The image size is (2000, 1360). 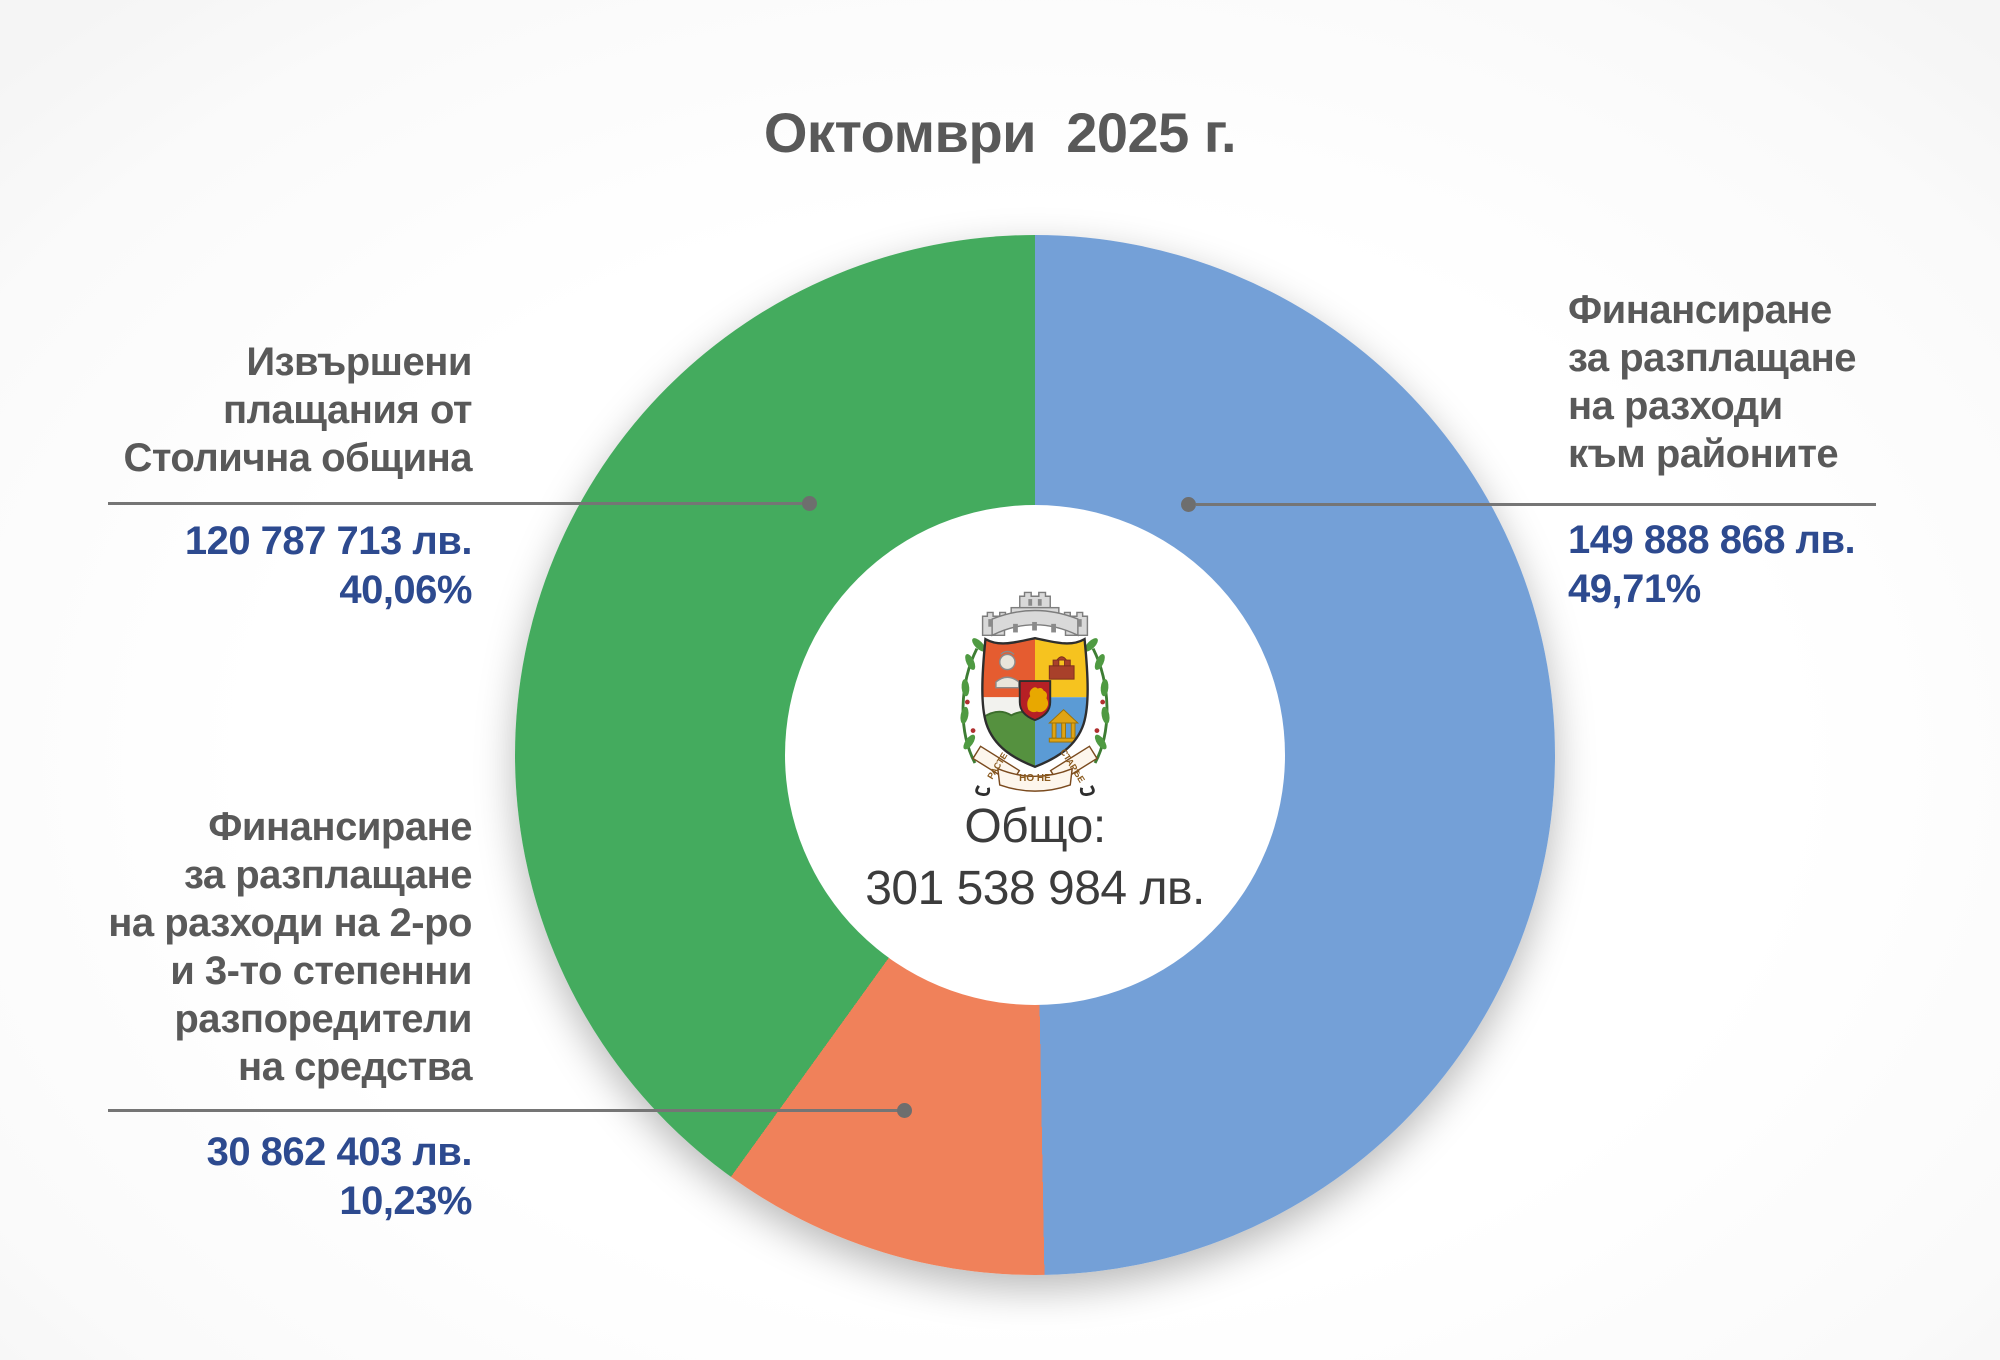 I want to click on callout-label-line: разпоредители, so click(x=323, y=1019).